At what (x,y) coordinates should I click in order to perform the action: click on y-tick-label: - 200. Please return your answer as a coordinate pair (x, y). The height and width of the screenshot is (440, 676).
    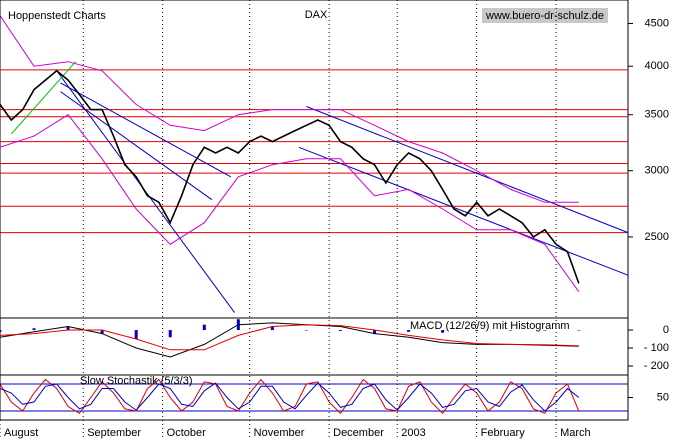
    Looking at the image, I should click on (656, 366).